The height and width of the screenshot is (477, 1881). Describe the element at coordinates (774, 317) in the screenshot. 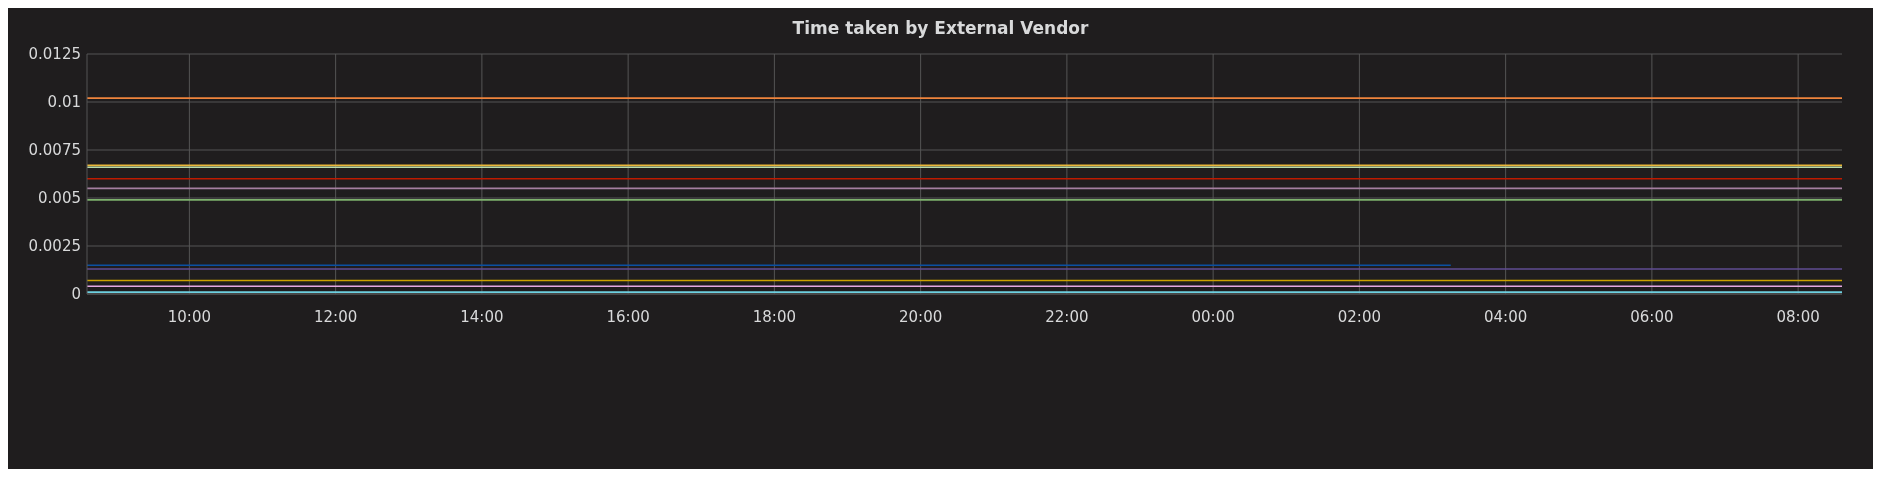

I see `x-tick-label: 18:00` at that location.